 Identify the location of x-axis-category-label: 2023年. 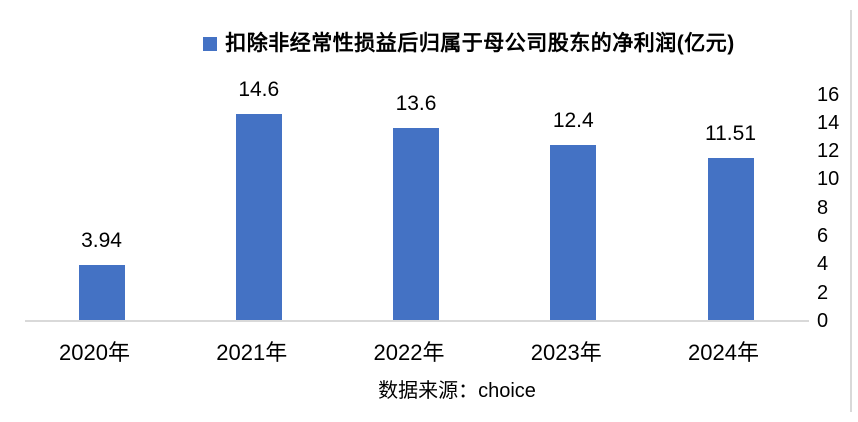
(566, 352).